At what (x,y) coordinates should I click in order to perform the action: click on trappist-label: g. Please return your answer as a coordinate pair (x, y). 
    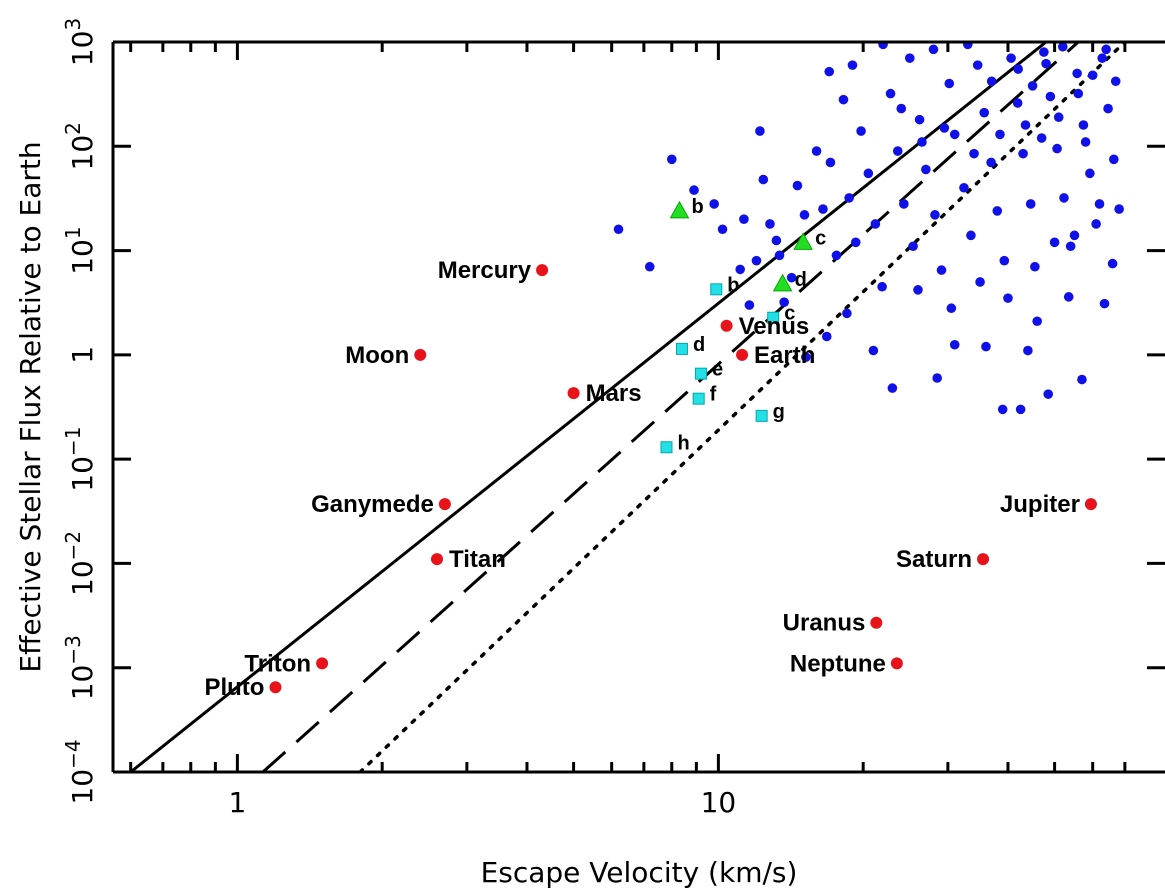
    Looking at the image, I should click on (779, 412).